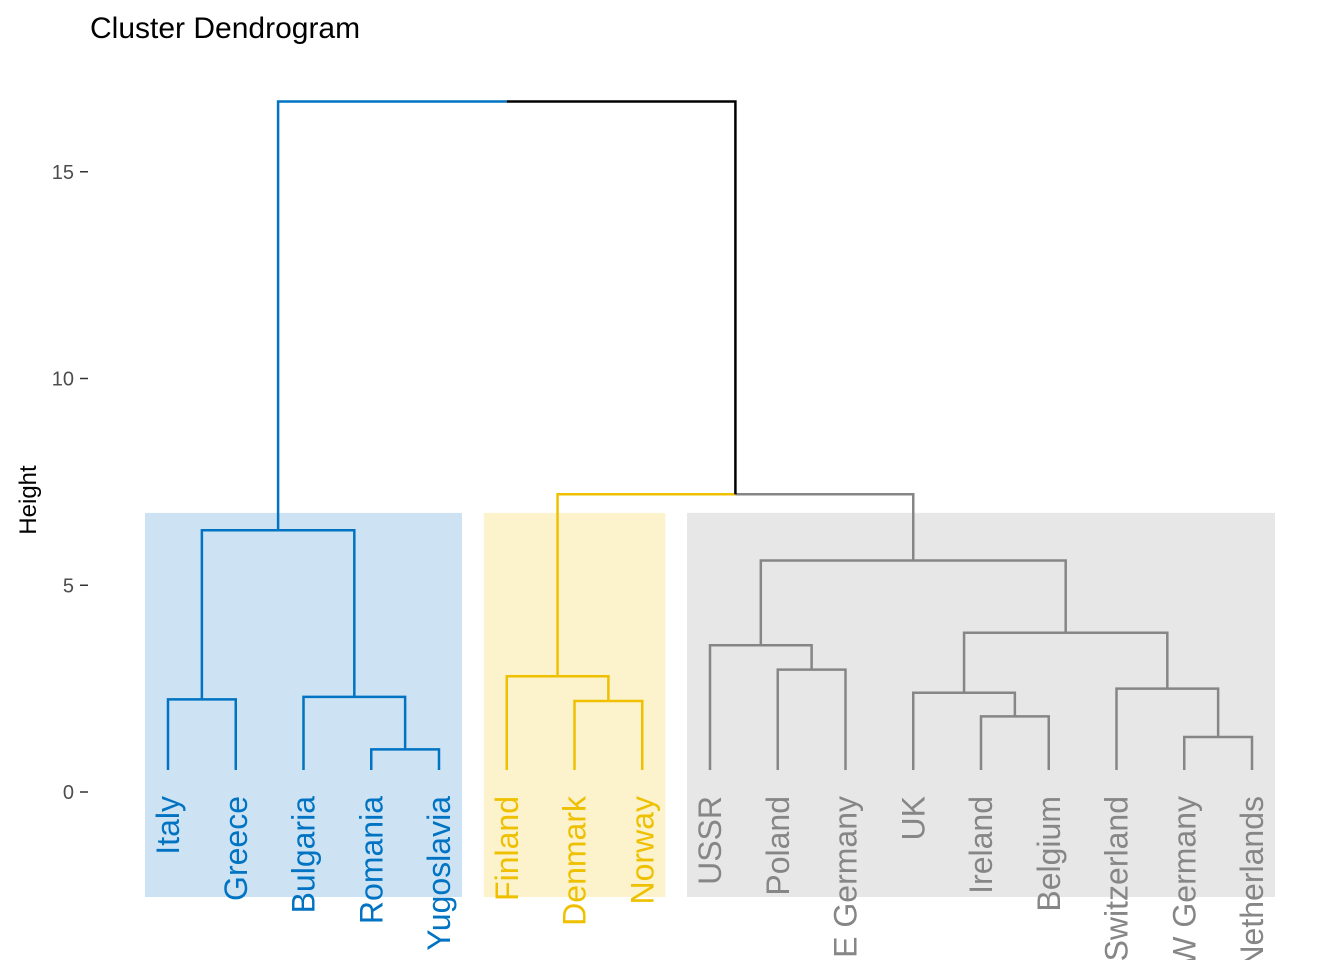  I want to click on leaf-label-12: Ireland, so click(981, 845).